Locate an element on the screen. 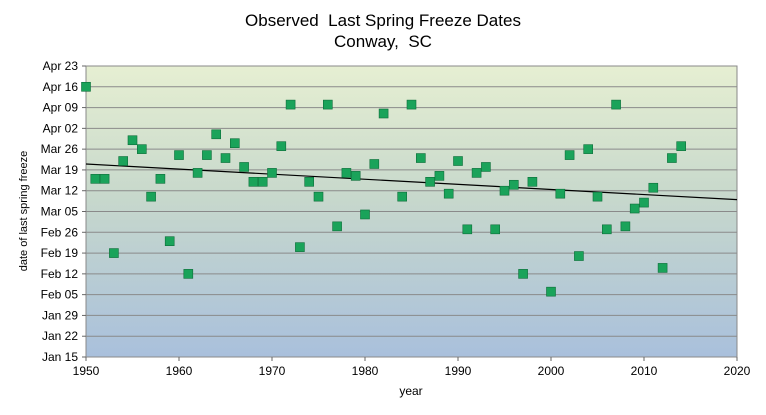  y-tick-label: Jan 22 is located at coordinates (60, 336).